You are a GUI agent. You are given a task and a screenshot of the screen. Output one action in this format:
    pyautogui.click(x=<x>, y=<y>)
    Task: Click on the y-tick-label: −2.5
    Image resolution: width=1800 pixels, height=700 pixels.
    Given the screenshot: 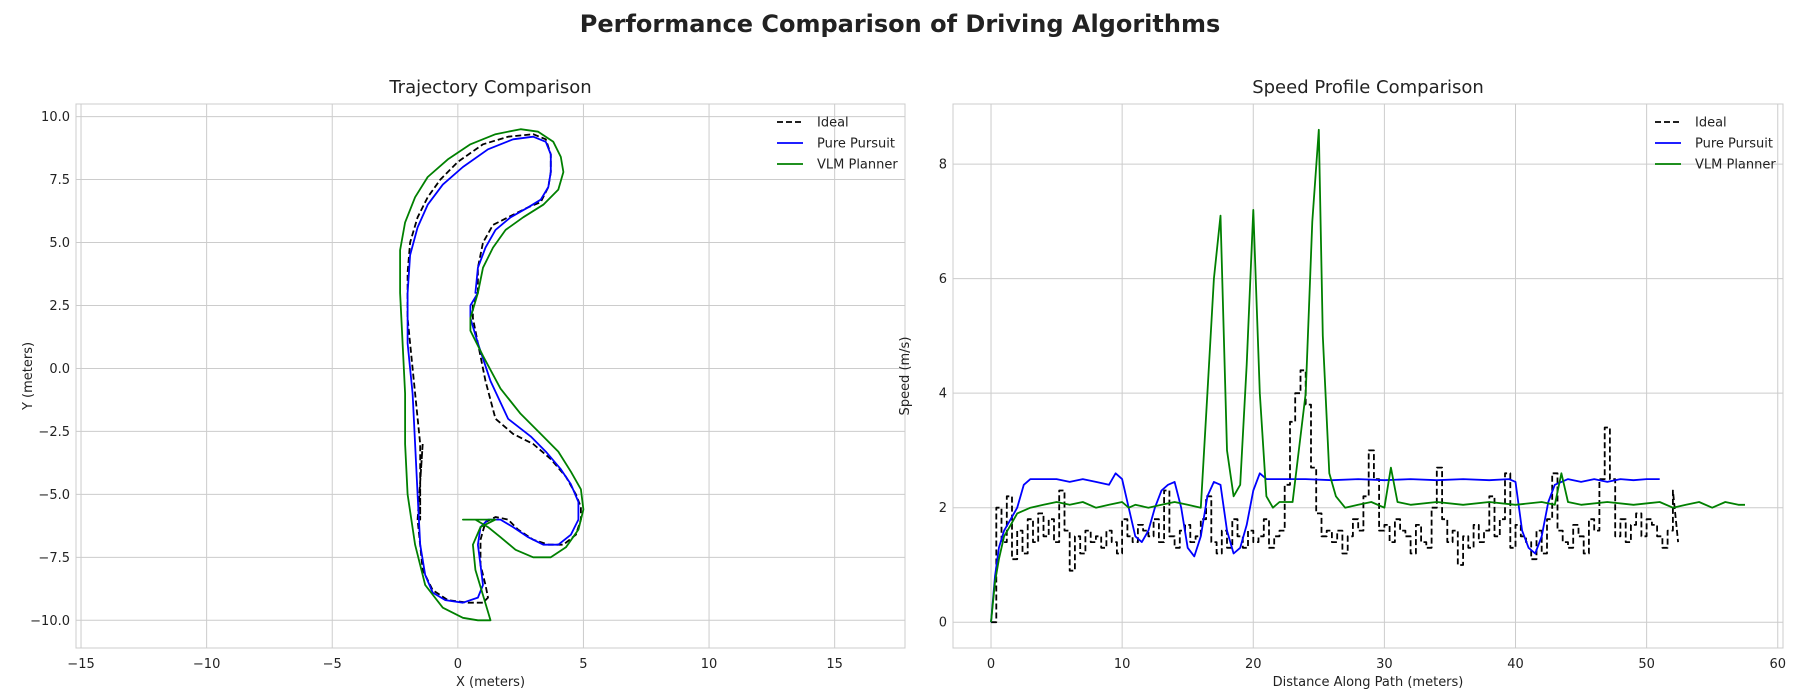 What is the action you would take?
    pyautogui.click(x=54, y=432)
    